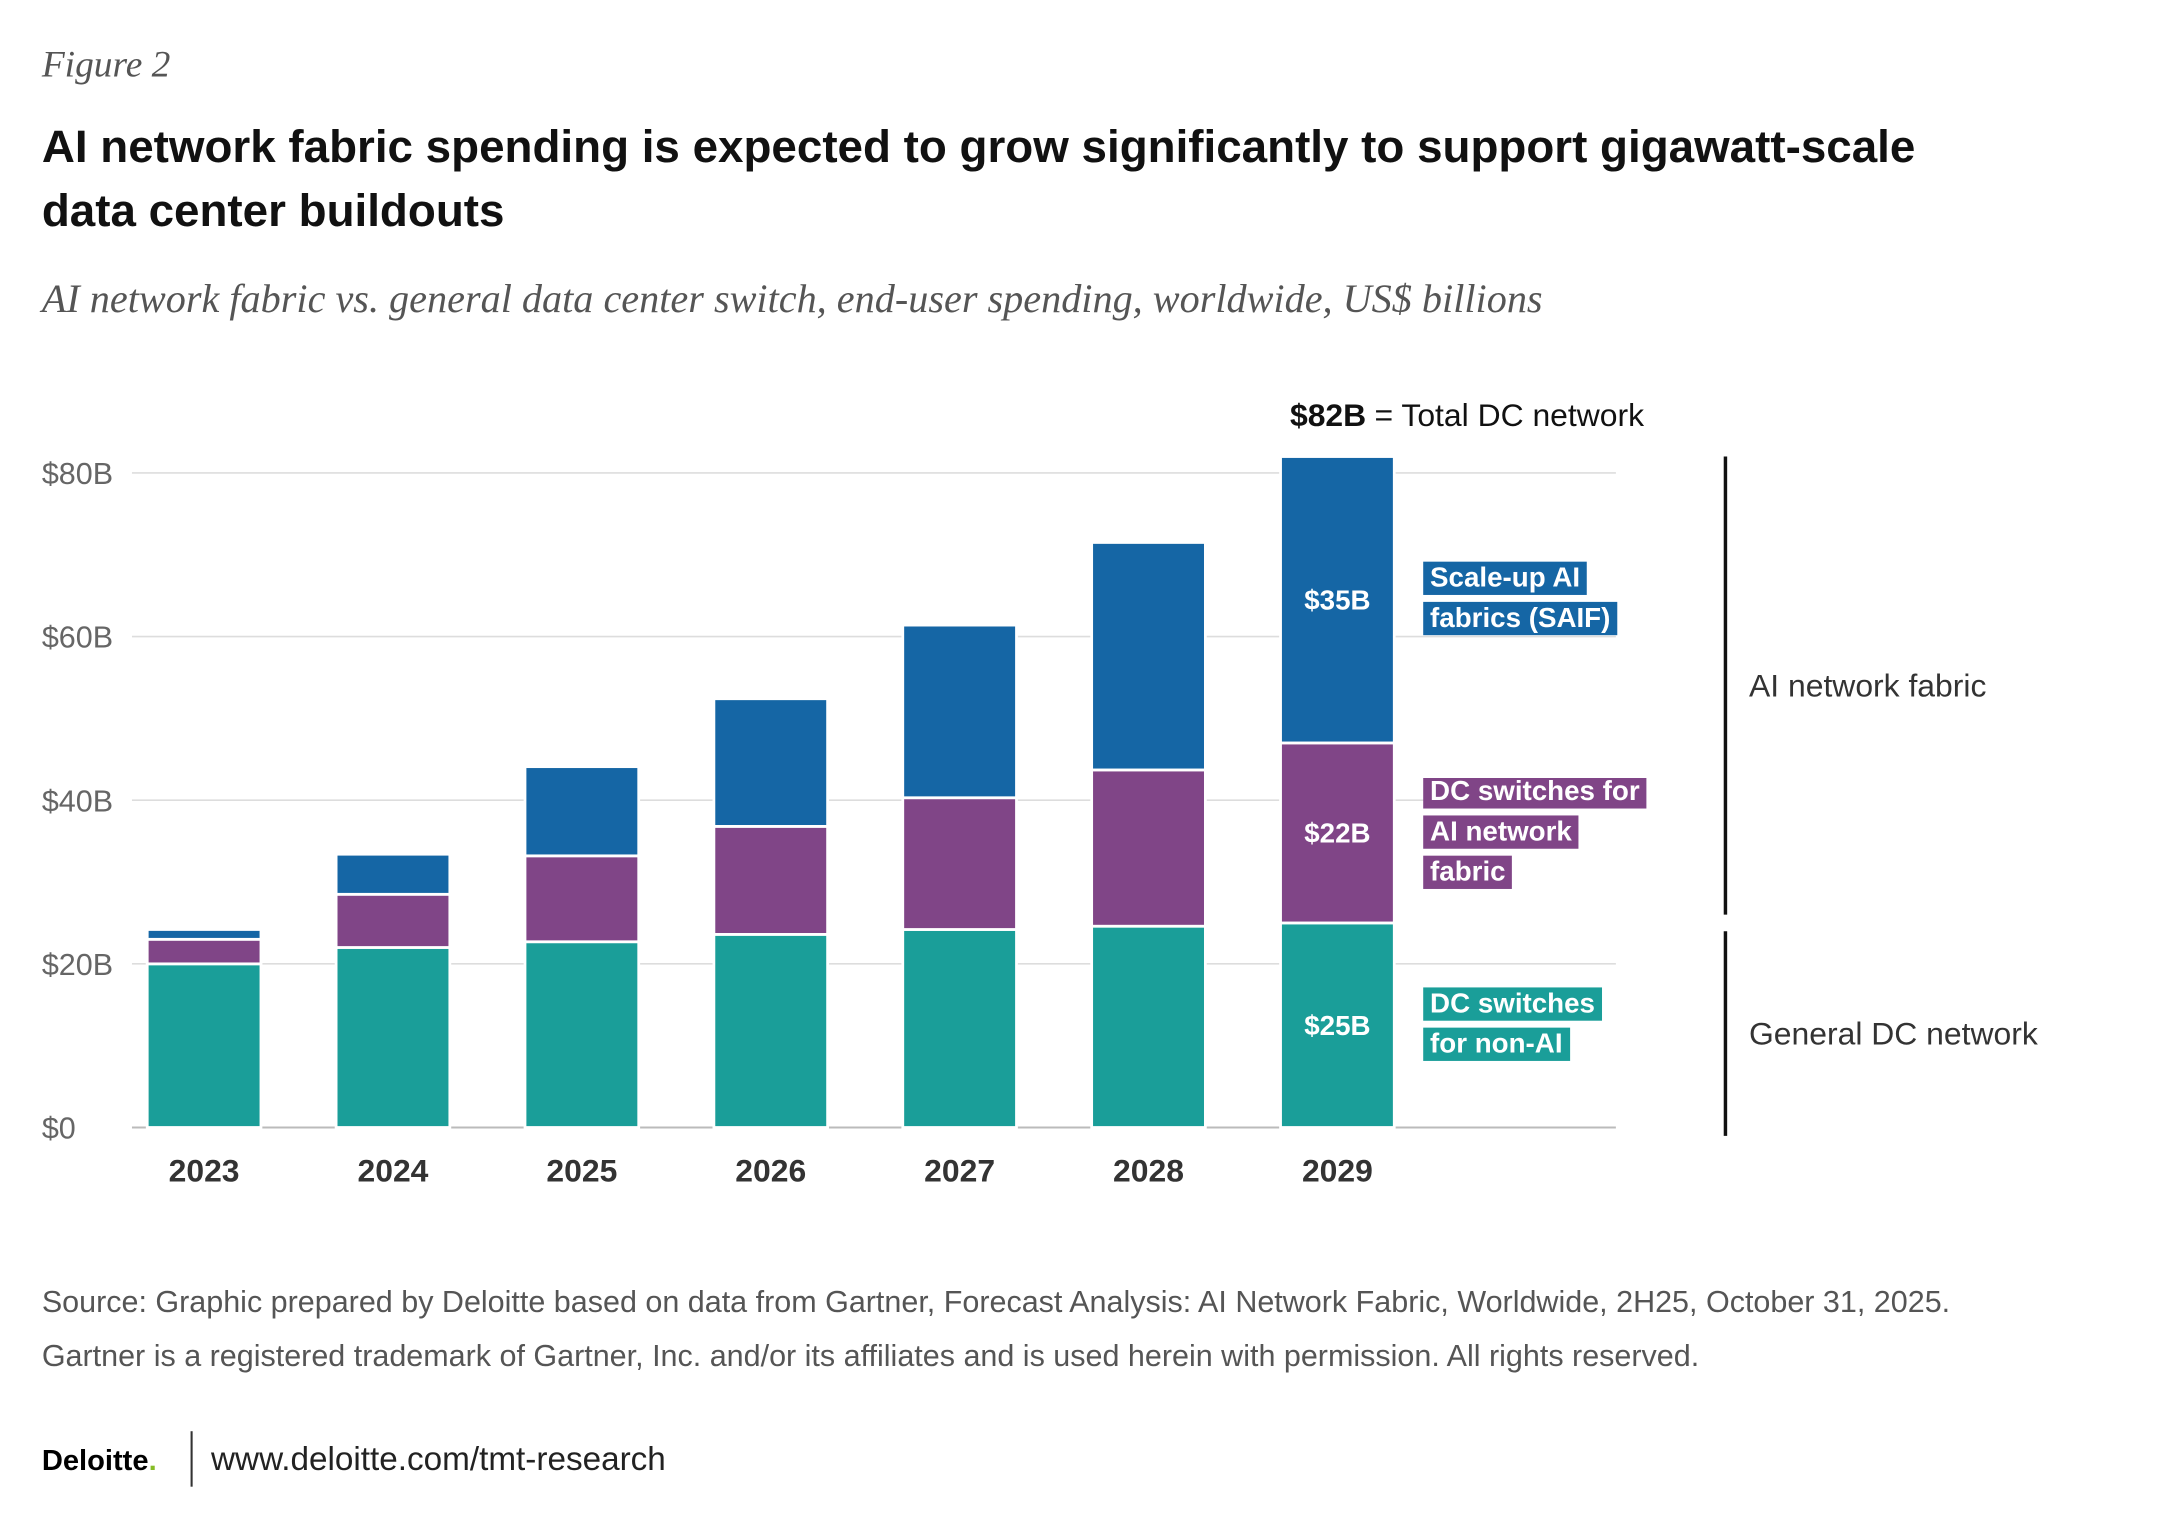 The width and height of the screenshot is (2175, 1538). Describe the element at coordinates (1893, 1034) in the screenshot. I see `group-label: General DC network` at that location.